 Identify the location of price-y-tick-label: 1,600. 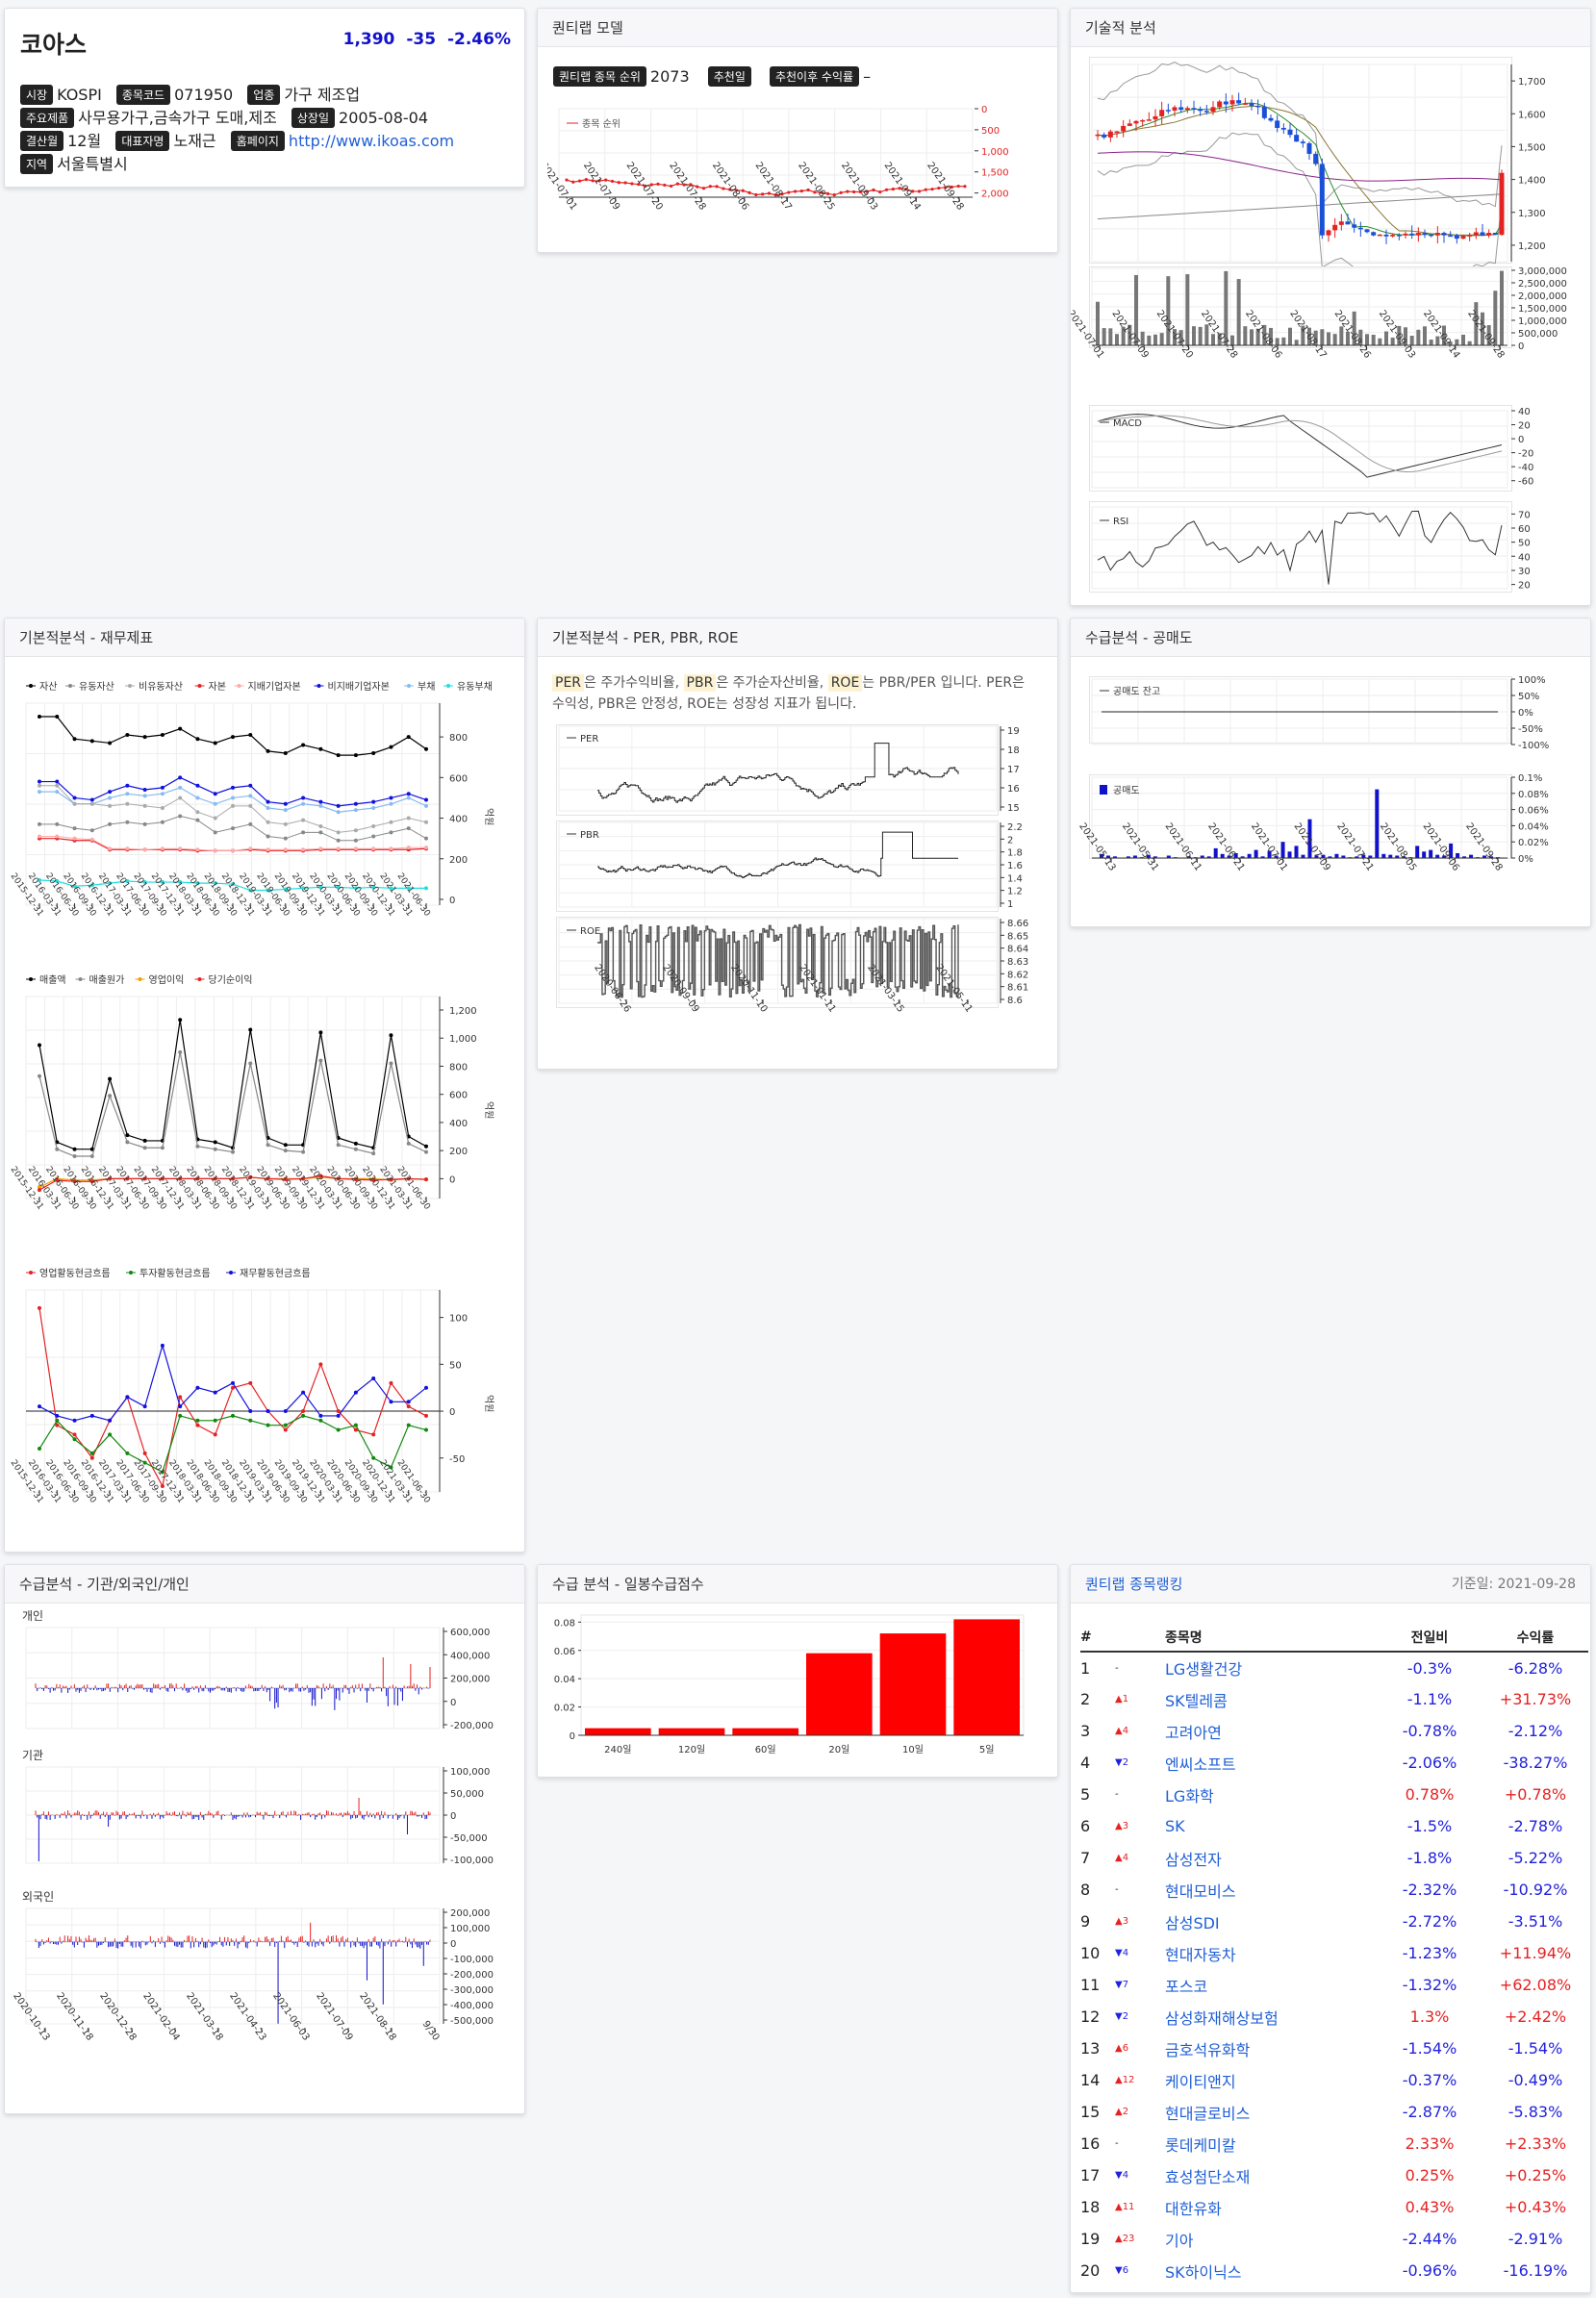
(1532, 115).